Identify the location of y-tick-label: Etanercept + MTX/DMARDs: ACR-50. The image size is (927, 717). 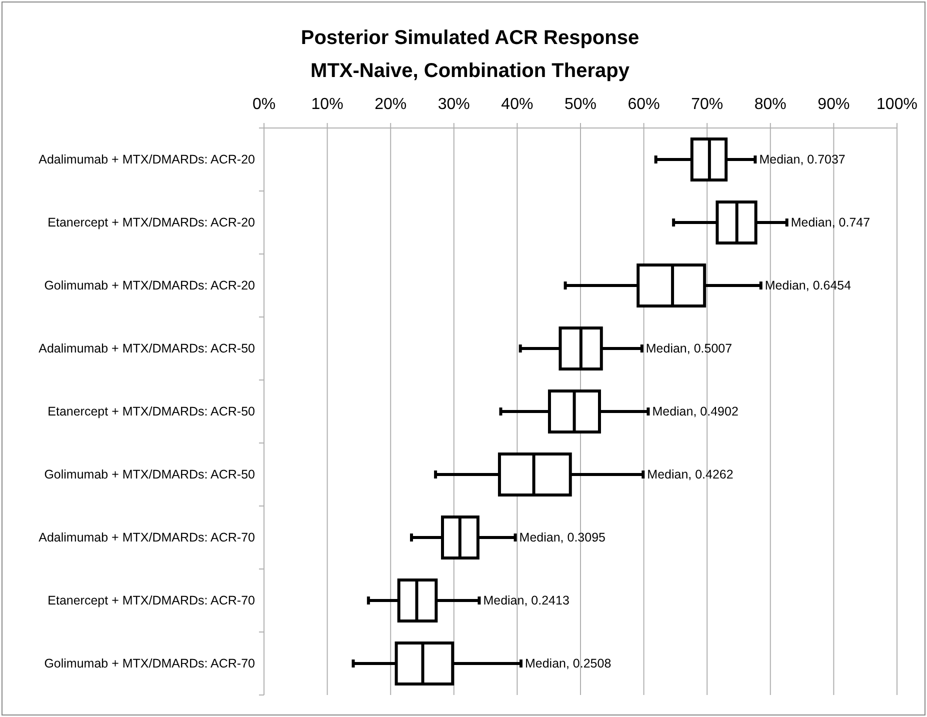
(152, 411).